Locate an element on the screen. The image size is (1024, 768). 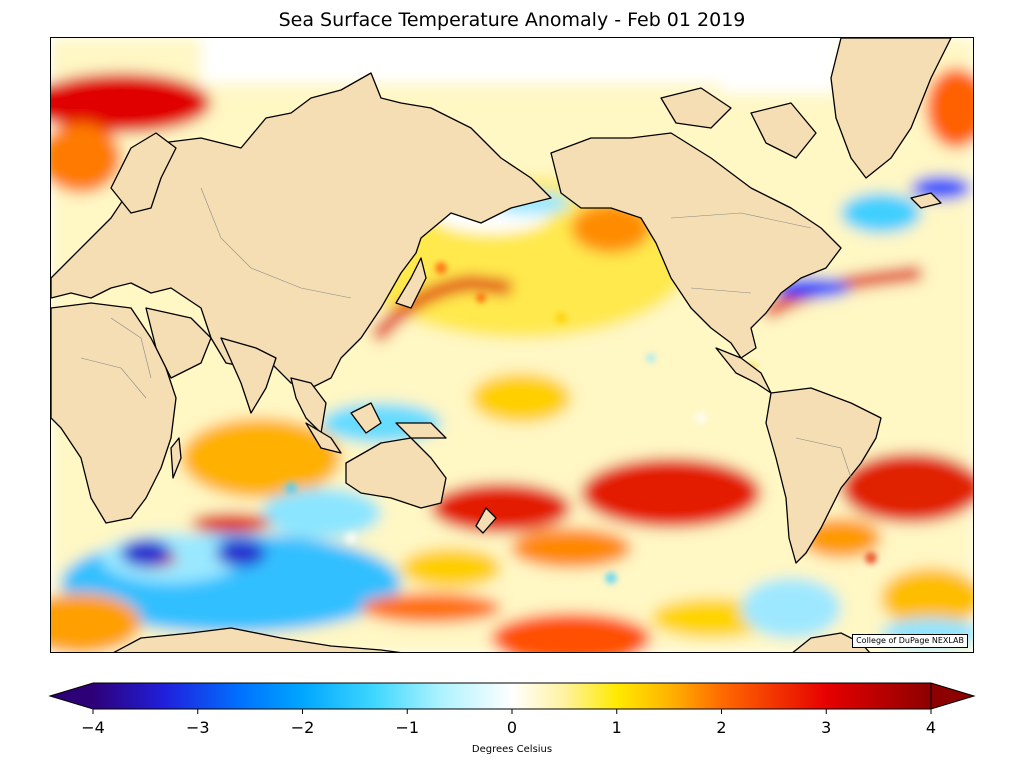
colorbar-min-extension is located at coordinates (71, 696).